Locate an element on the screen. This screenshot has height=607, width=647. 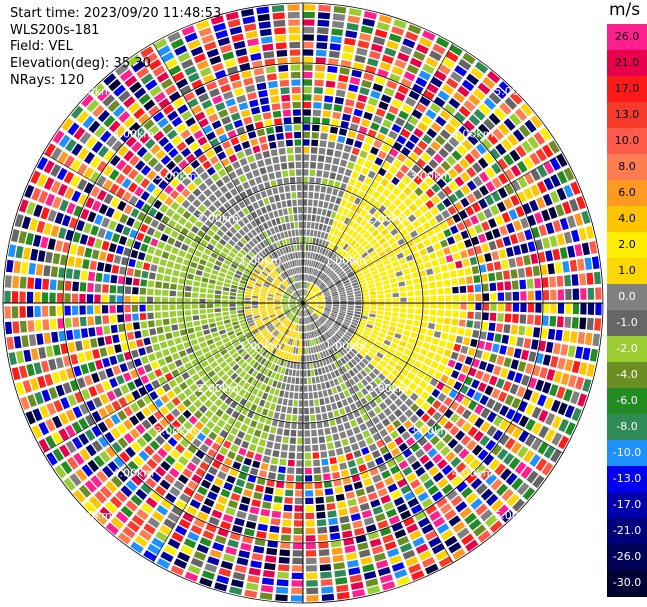
colorbar-swatch is located at coordinates (627, 167).